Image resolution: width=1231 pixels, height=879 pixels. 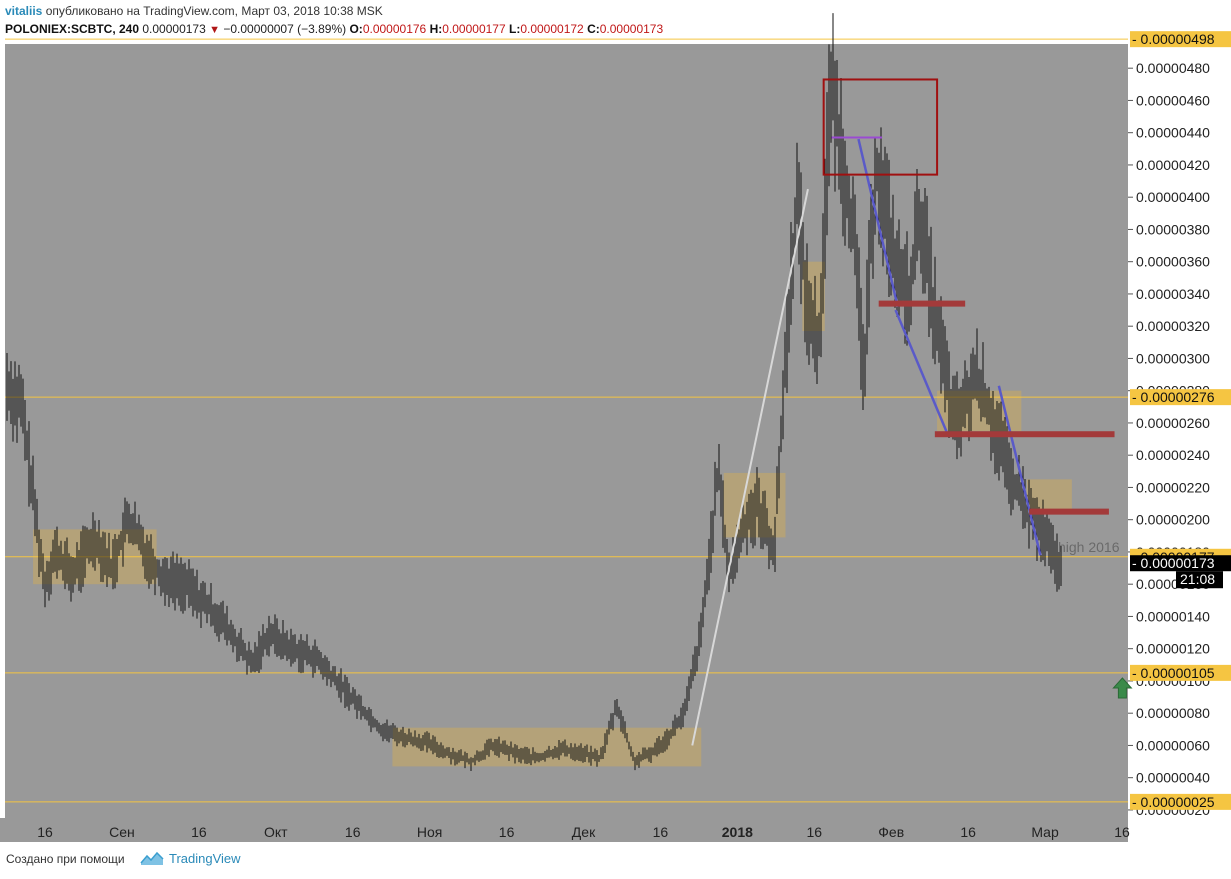 What do you see at coordinates (429, 832) in the screenshot?
I see `time-tick-label: Ноя` at bounding box center [429, 832].